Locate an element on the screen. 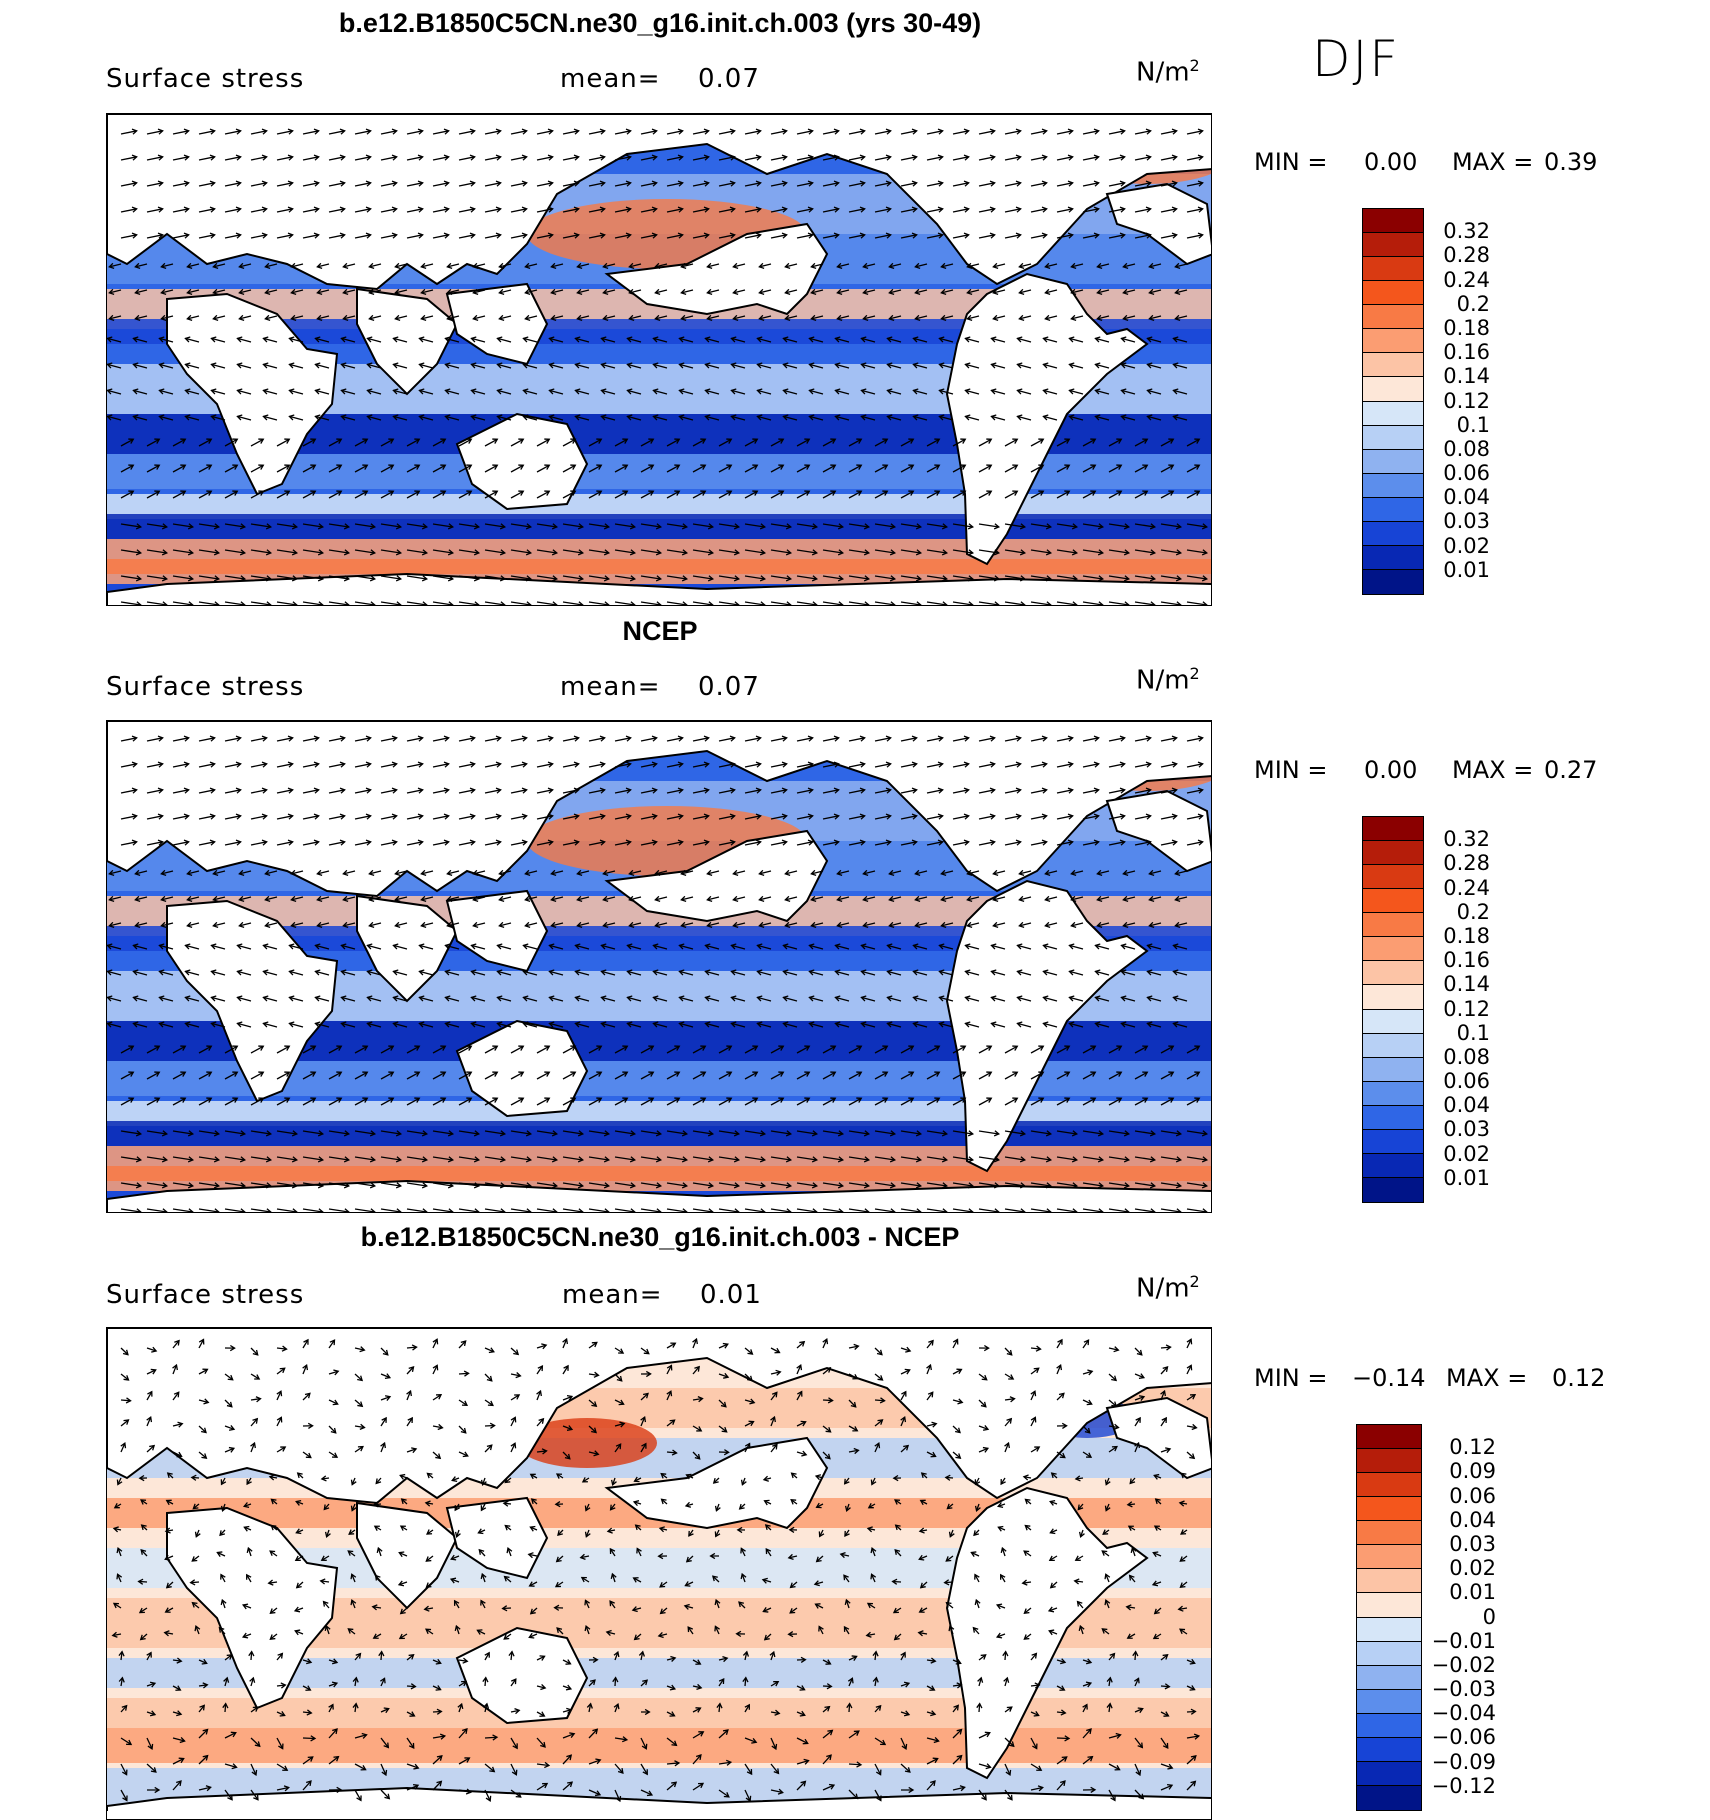  panel-3-mean-label: mean= is located at coordinates (612, 1295).